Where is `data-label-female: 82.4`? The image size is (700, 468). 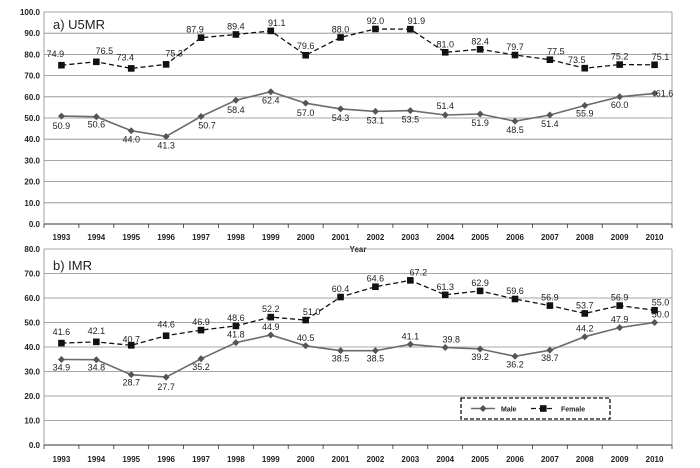
data-label-female: 82.4 is located at coordinates (480, 41).